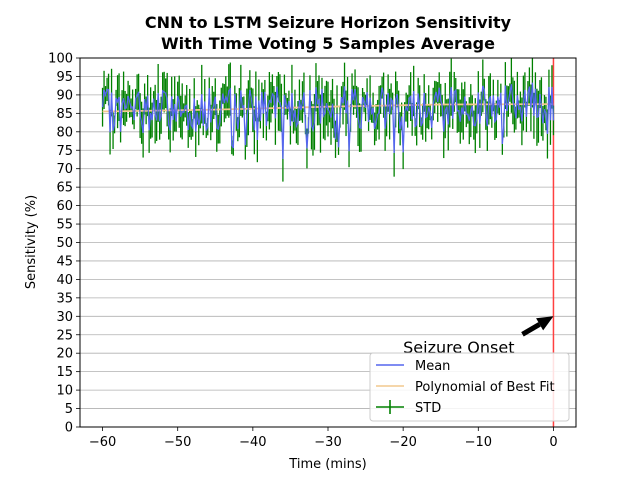 This screenshot has height=480, width=640. Describe the element at coordinates (478, 336) in the screenshot. I see `seizure-onset-annotation: Seizure Onset` at that location.